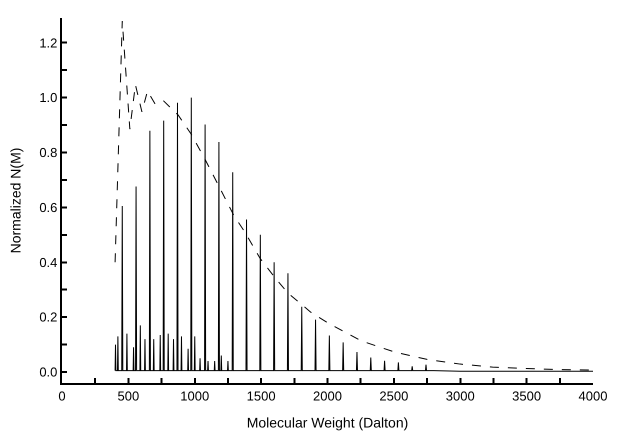 The height and width of the screenshot is (443, 619). I want to click on x-tick-label: 3000, so click(460, 396).